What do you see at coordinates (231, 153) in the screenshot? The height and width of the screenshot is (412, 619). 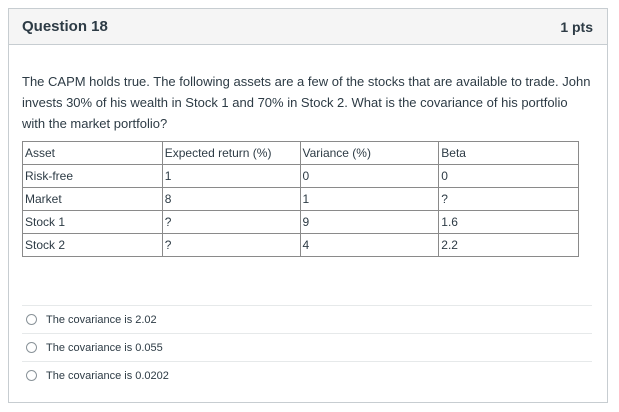 I see `table-header-cell: Expected return (%)` at bounding box center [231, 153].